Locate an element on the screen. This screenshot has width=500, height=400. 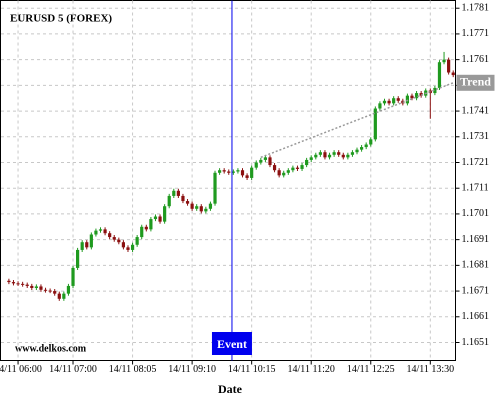
y-tick-label: 1.1721 is located at coordinates (476, 162).